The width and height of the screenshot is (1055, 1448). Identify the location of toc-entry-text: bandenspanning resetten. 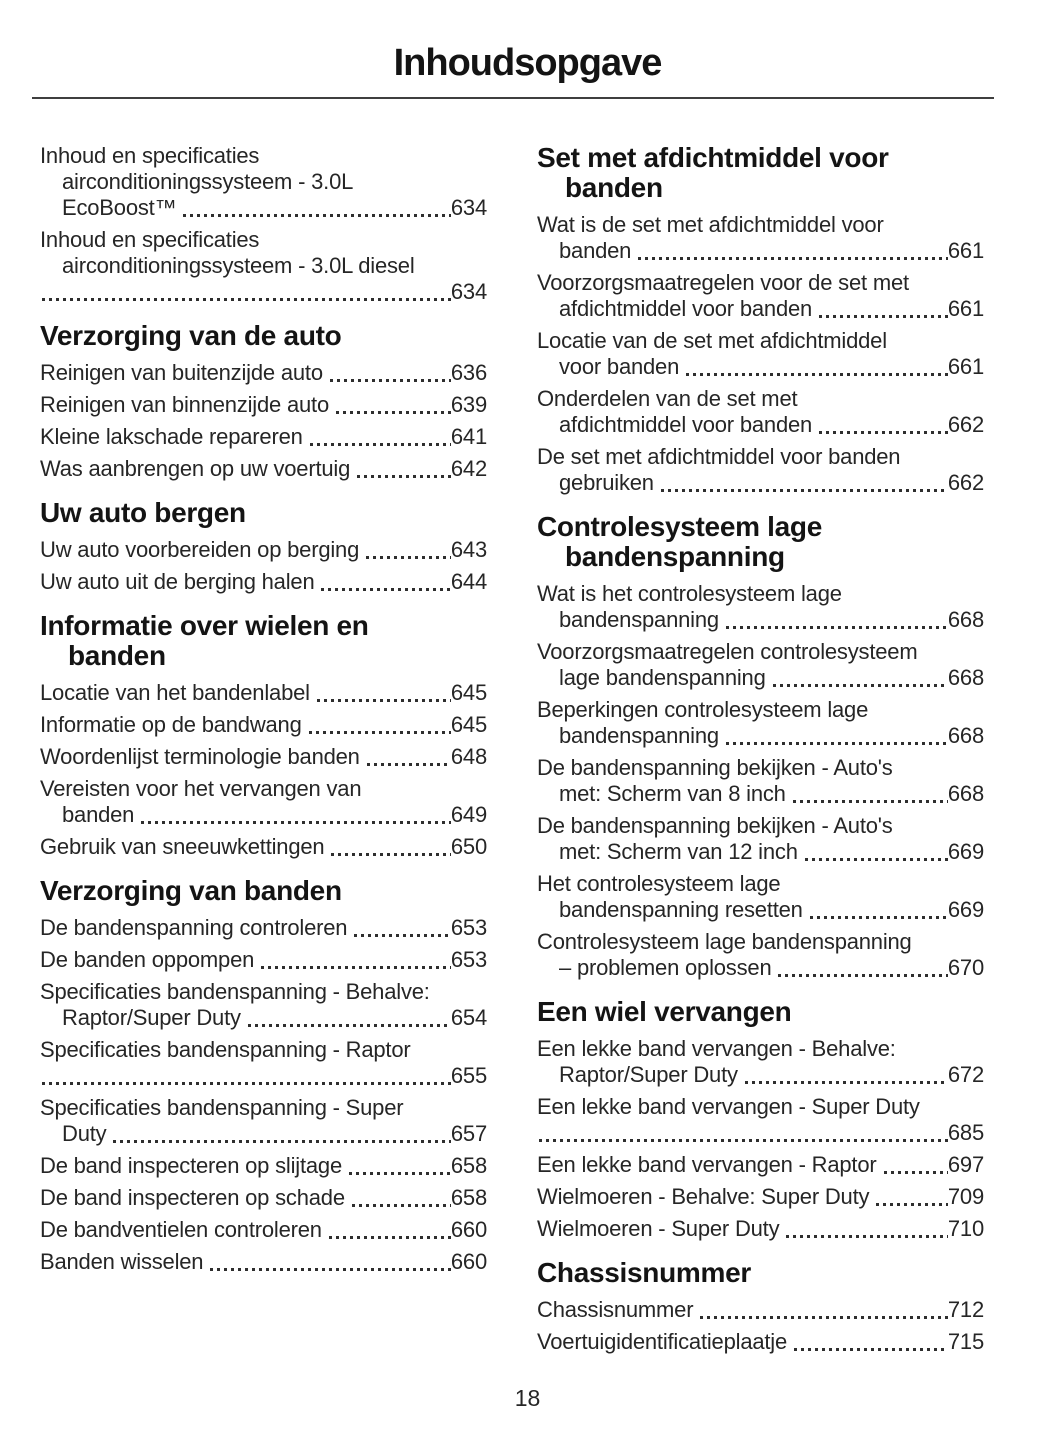
(681, 909).